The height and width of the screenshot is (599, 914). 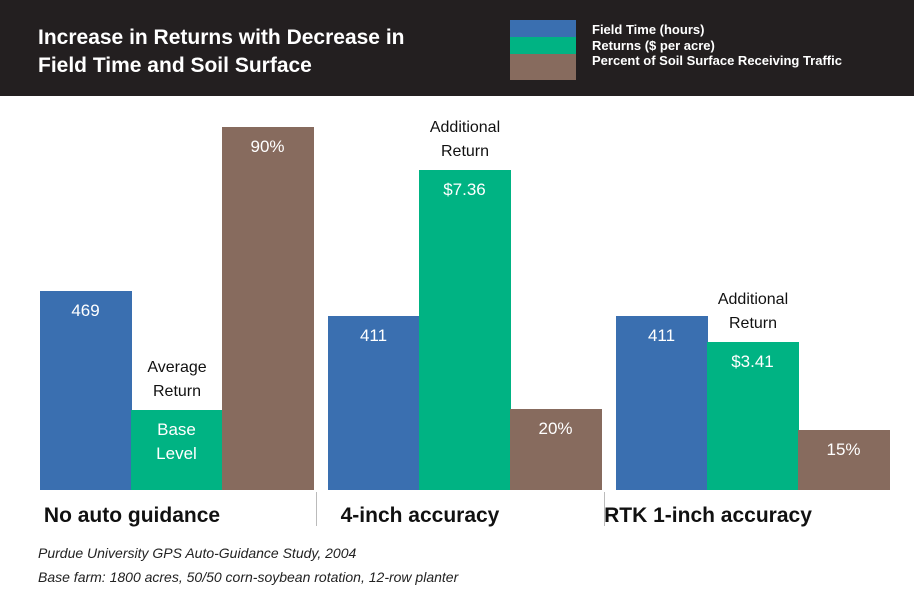 I want to click on value-label: 15%, so click(x=843, y=449).